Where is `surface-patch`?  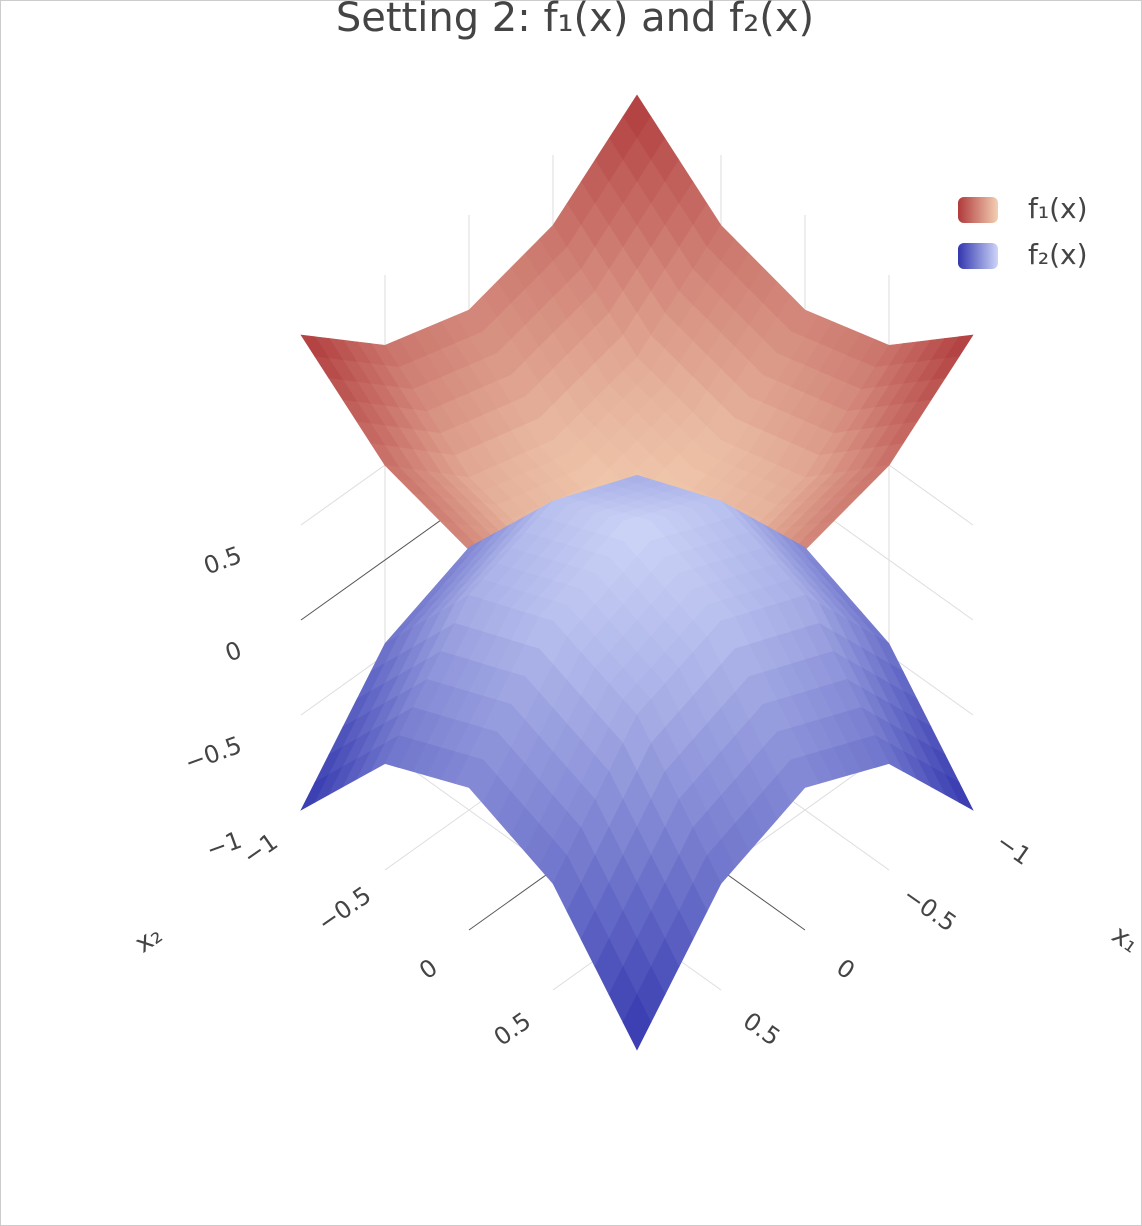 surface-patch is located at coordinates (637, 1022).